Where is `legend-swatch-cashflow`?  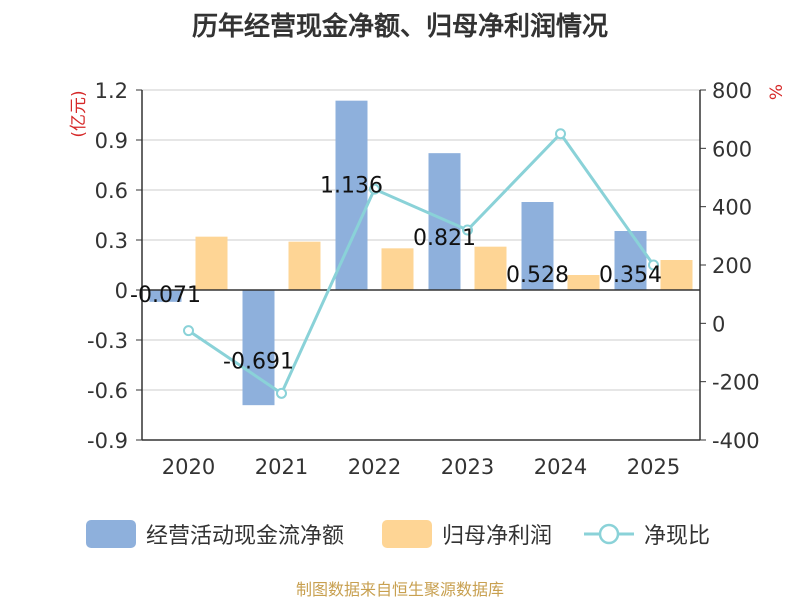
legend-swatch-cashflow is located at coordinates (111, 534).